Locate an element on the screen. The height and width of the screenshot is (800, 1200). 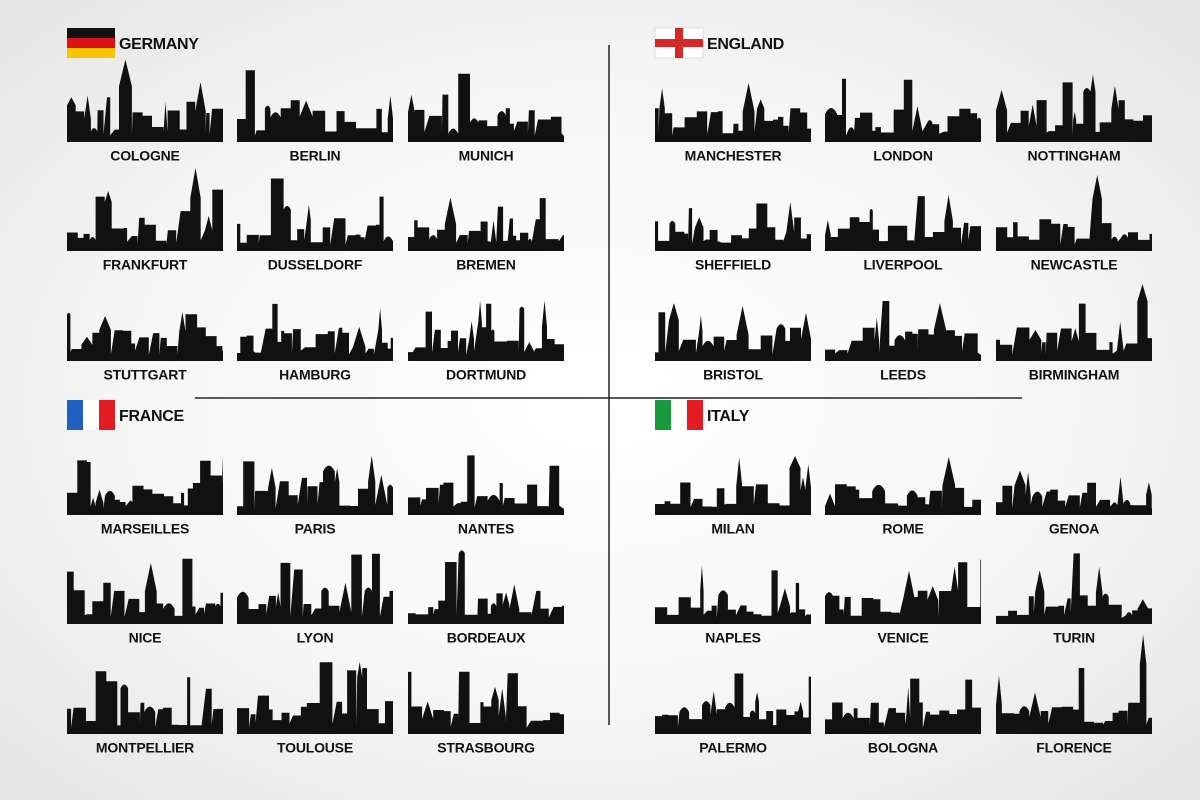
city-tile: MARSEILLES is located at coordinates (145, 496).